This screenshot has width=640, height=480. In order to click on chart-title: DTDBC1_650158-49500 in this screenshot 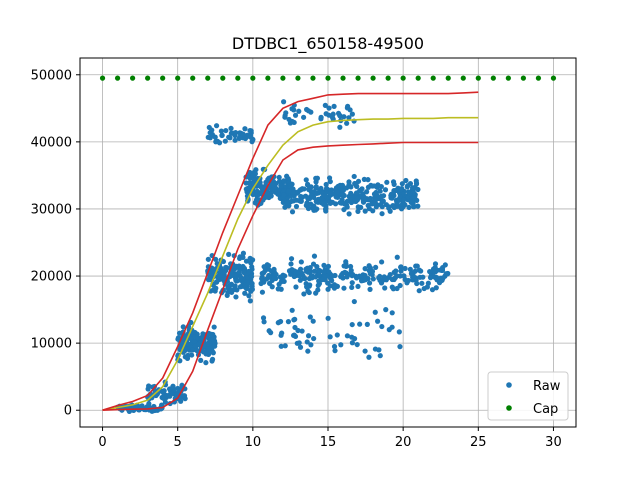, I will do `click(328, 44)`.